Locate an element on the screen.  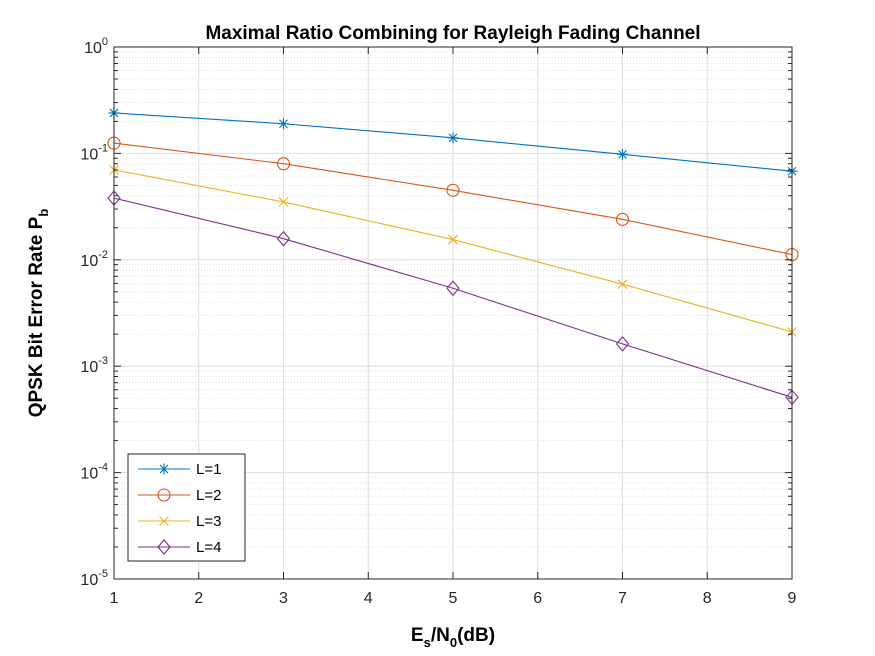
x-tick-label: 5 is located at coordinates (453, 598).